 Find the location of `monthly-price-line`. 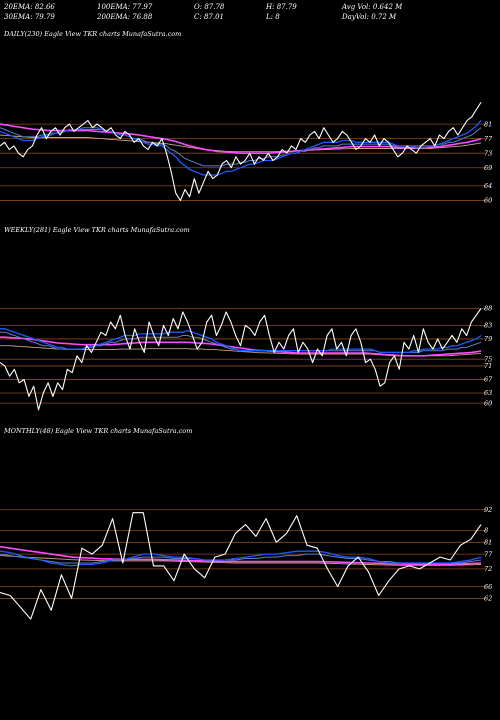

monthly-price-line is located at coordinates (241, 566).